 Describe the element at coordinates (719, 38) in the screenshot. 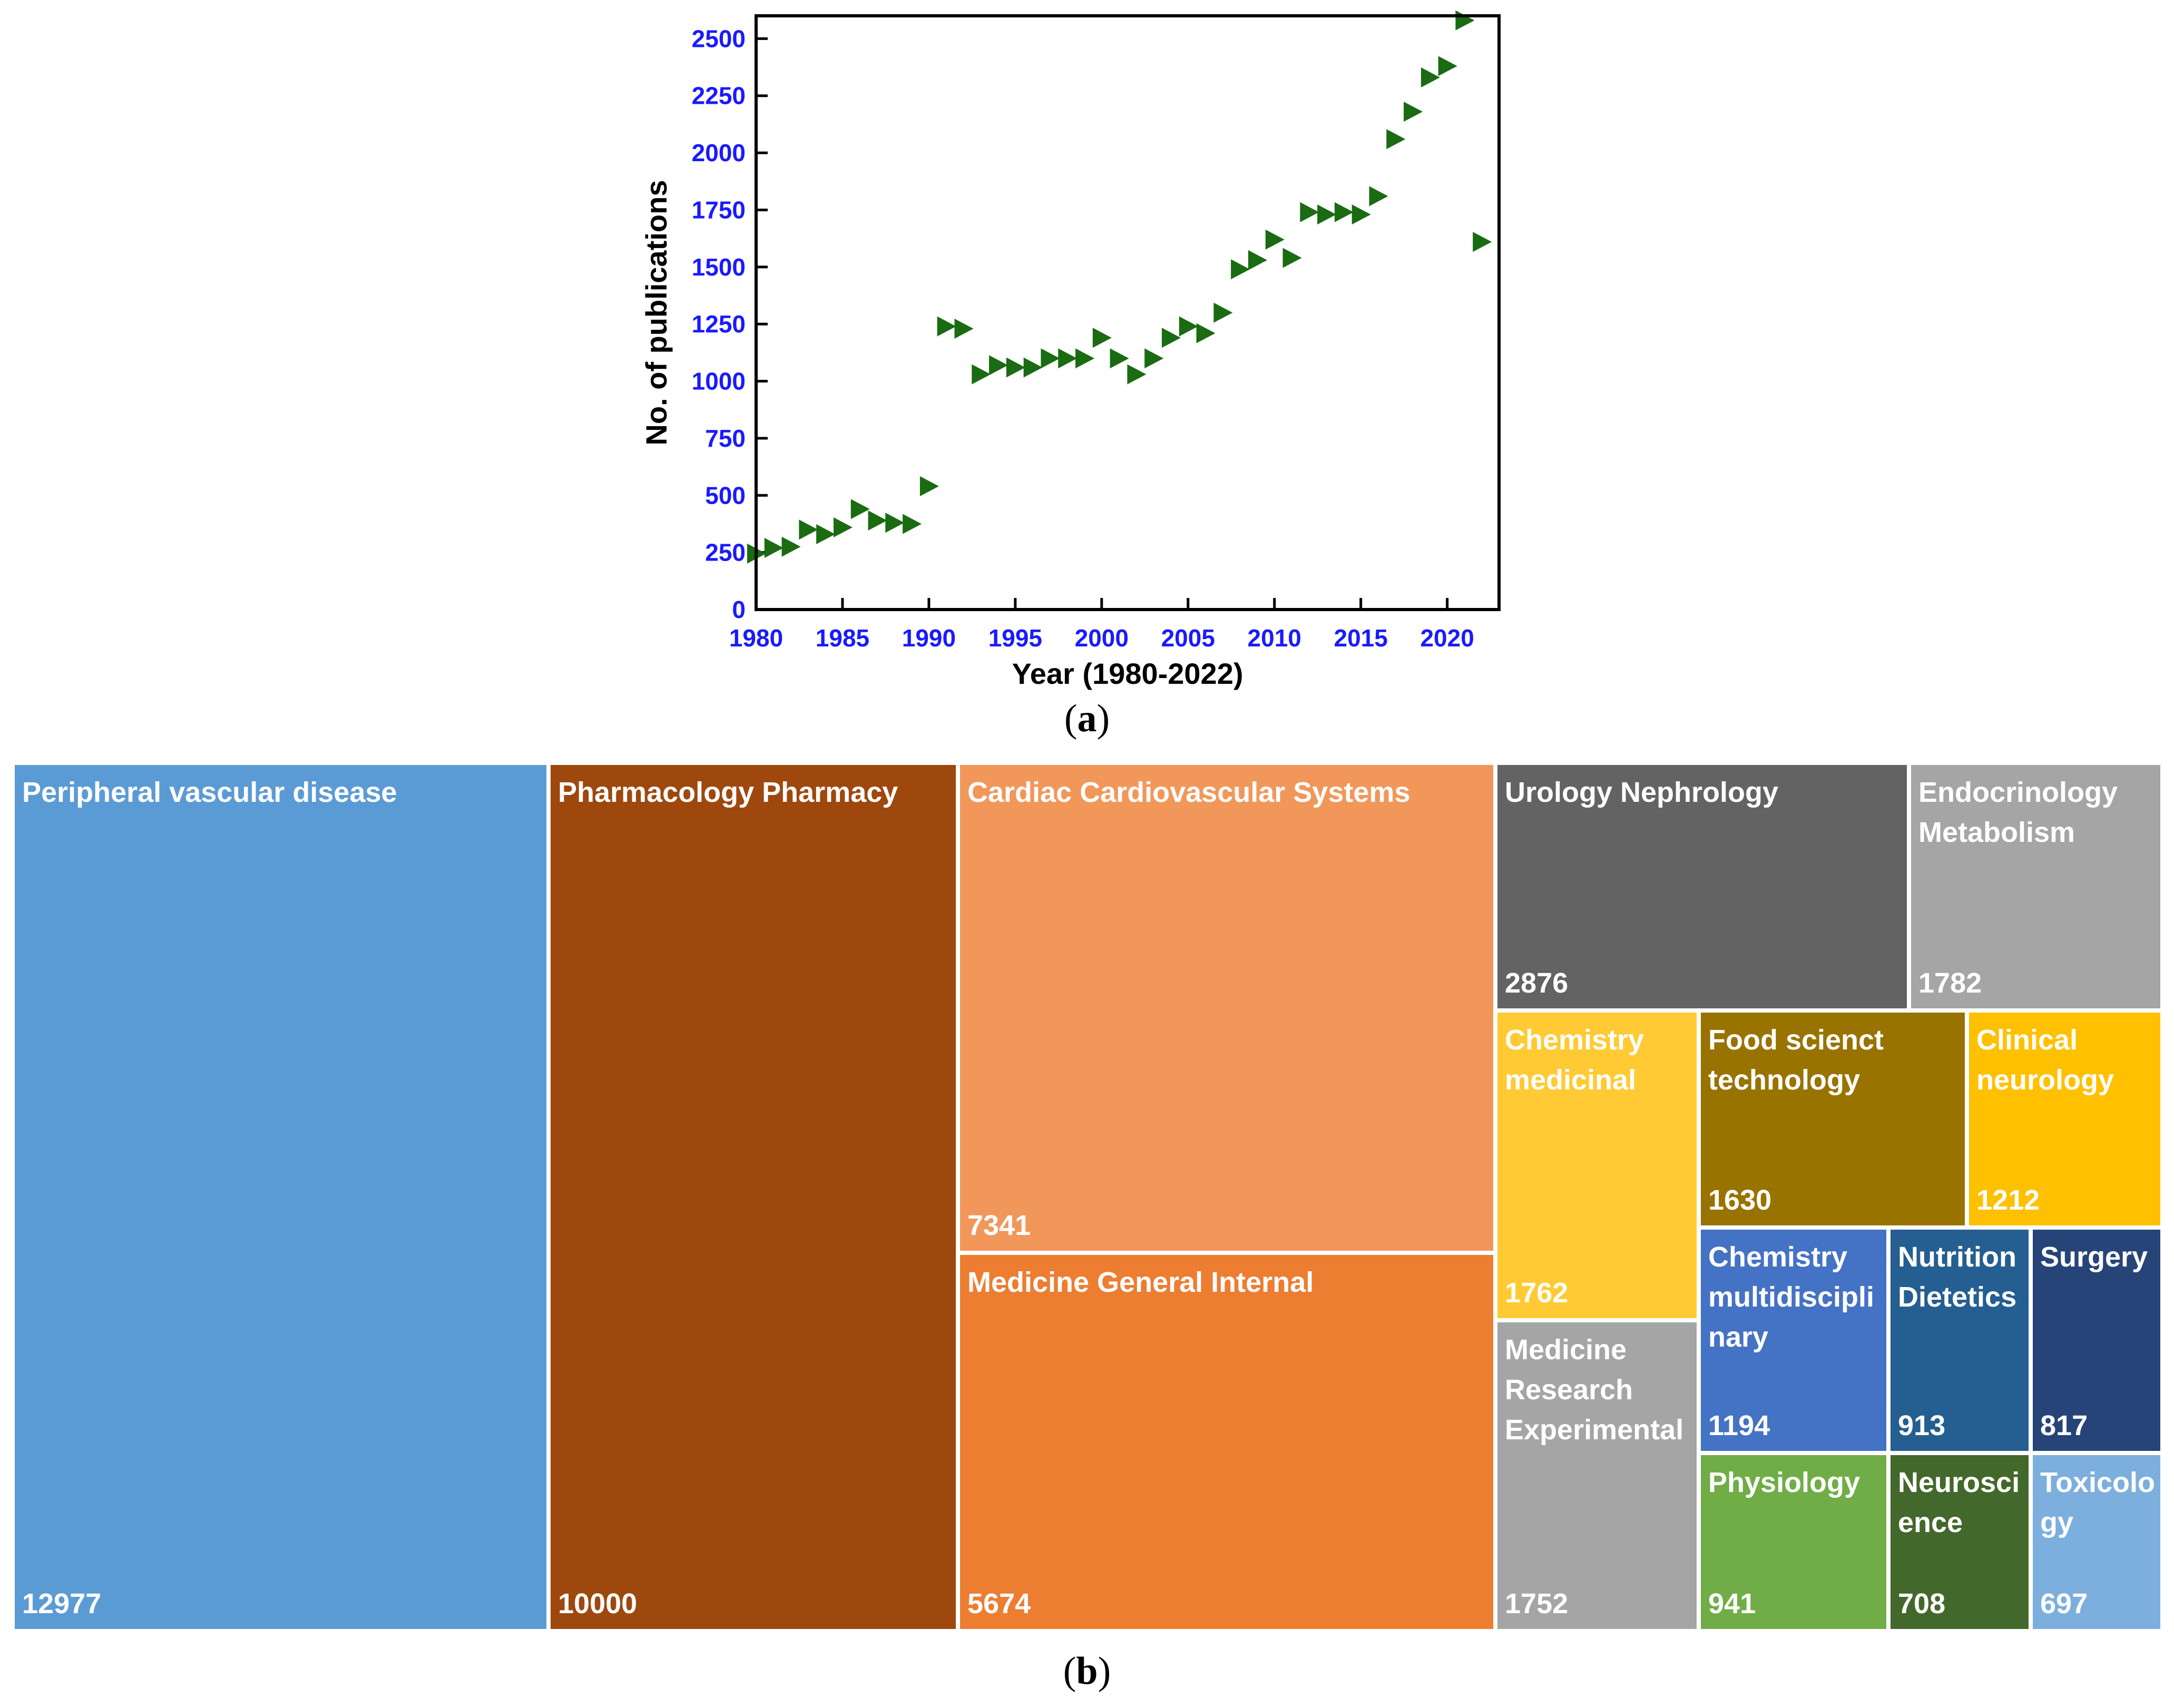

I see `y-tick-label: 2500` at that location.